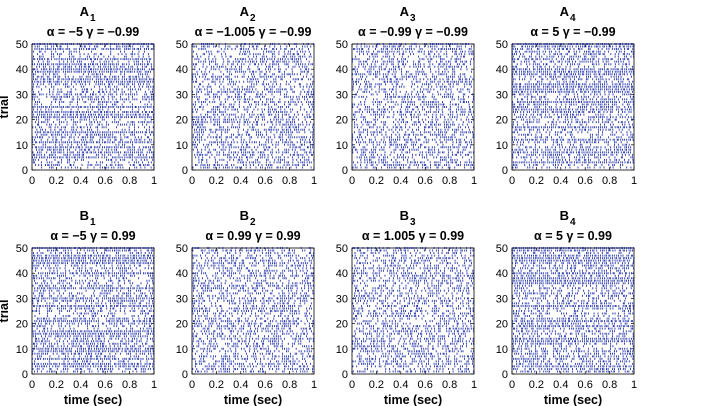 The height and width of the screenshot is (406, 708). Describe the element at coordinates (239, 236) in the screenshot. I see `alpha-value: 0.99` at that location.